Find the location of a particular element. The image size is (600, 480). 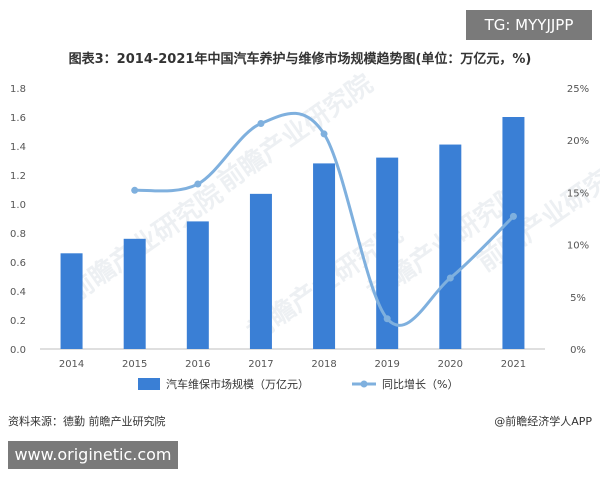

x-tick-label: 2016 is located at coordinates (197, 364).